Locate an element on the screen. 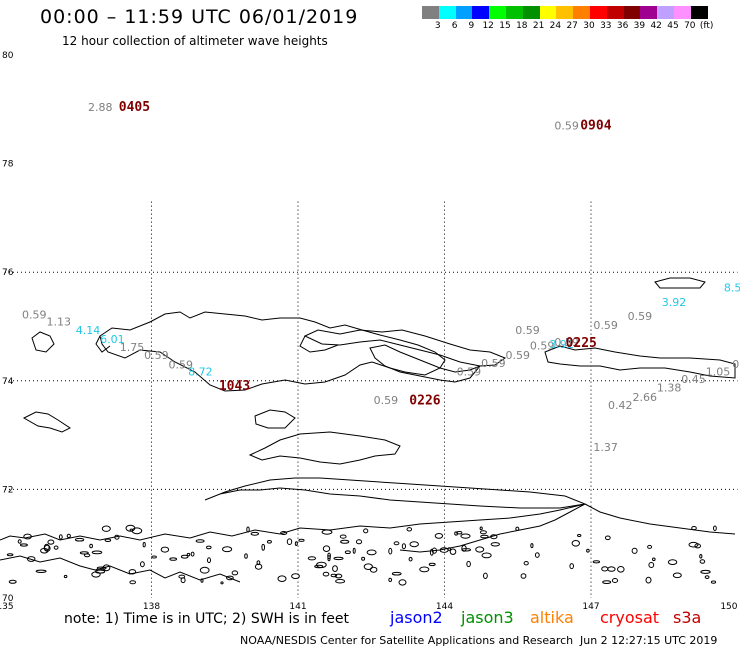 This screenshot has height=650, width=740. color-scale-label: 36 is located at coordinates (622, 26).